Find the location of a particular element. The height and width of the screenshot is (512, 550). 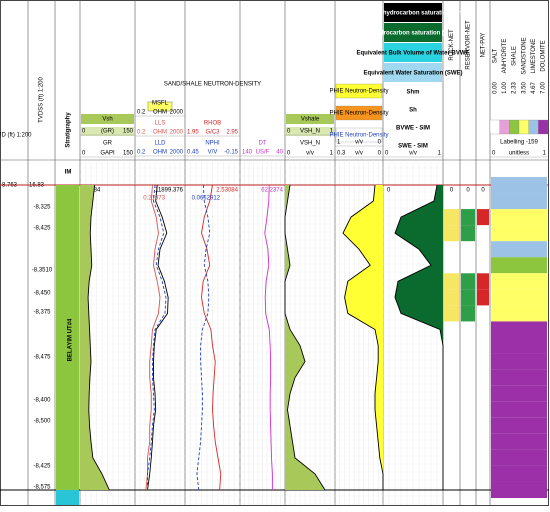

strat-unit is located at coordinates (67, 337).